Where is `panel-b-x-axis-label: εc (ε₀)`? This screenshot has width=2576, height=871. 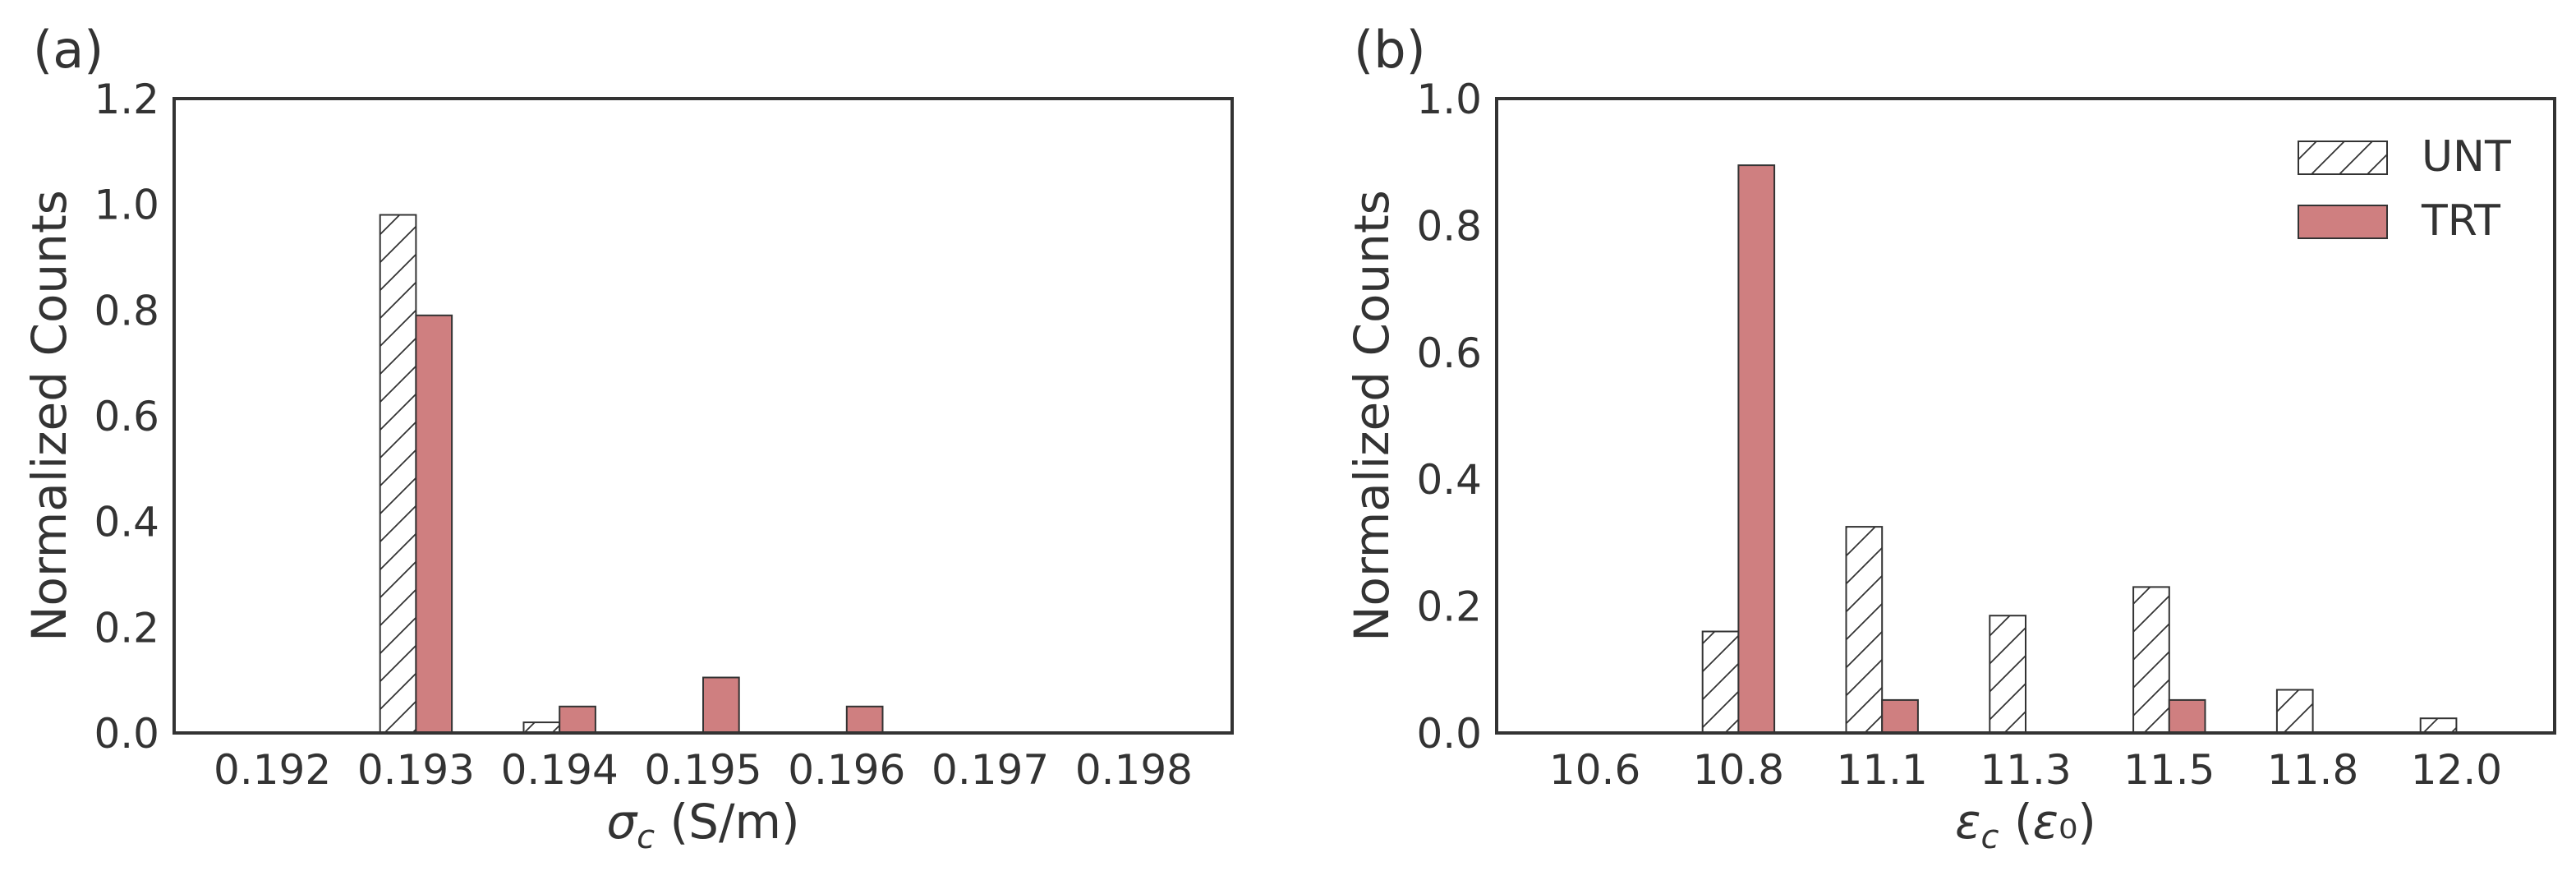
panel-b-x-axis-label: εc (ε₀) is located at coordinates (2026, 825).